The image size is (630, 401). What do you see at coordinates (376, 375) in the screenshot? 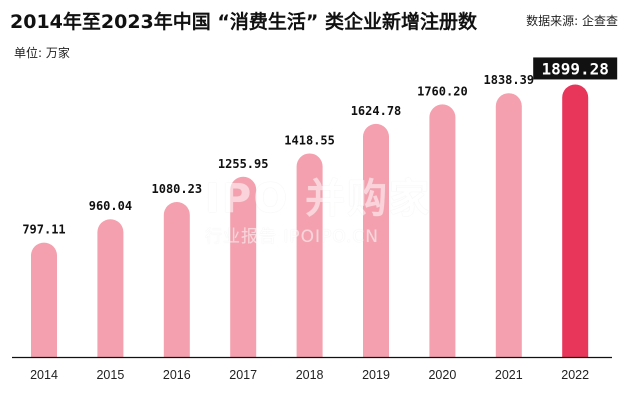
I see `x-tick-2019: 2019` at bounding box center [376, 375].